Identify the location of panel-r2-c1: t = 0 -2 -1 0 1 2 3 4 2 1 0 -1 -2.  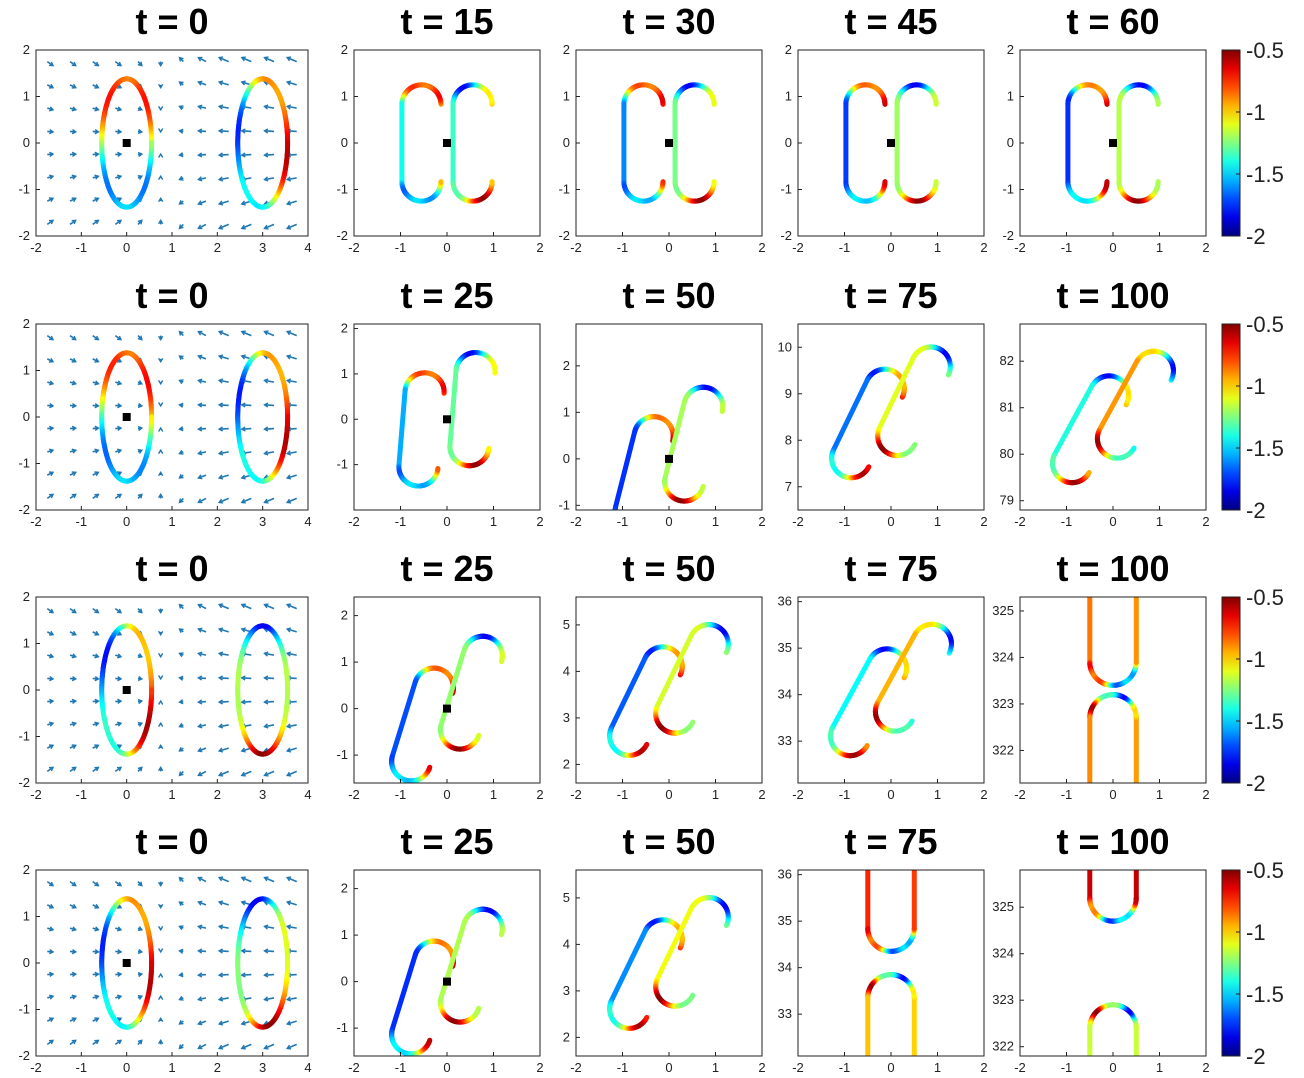
(164, 402).